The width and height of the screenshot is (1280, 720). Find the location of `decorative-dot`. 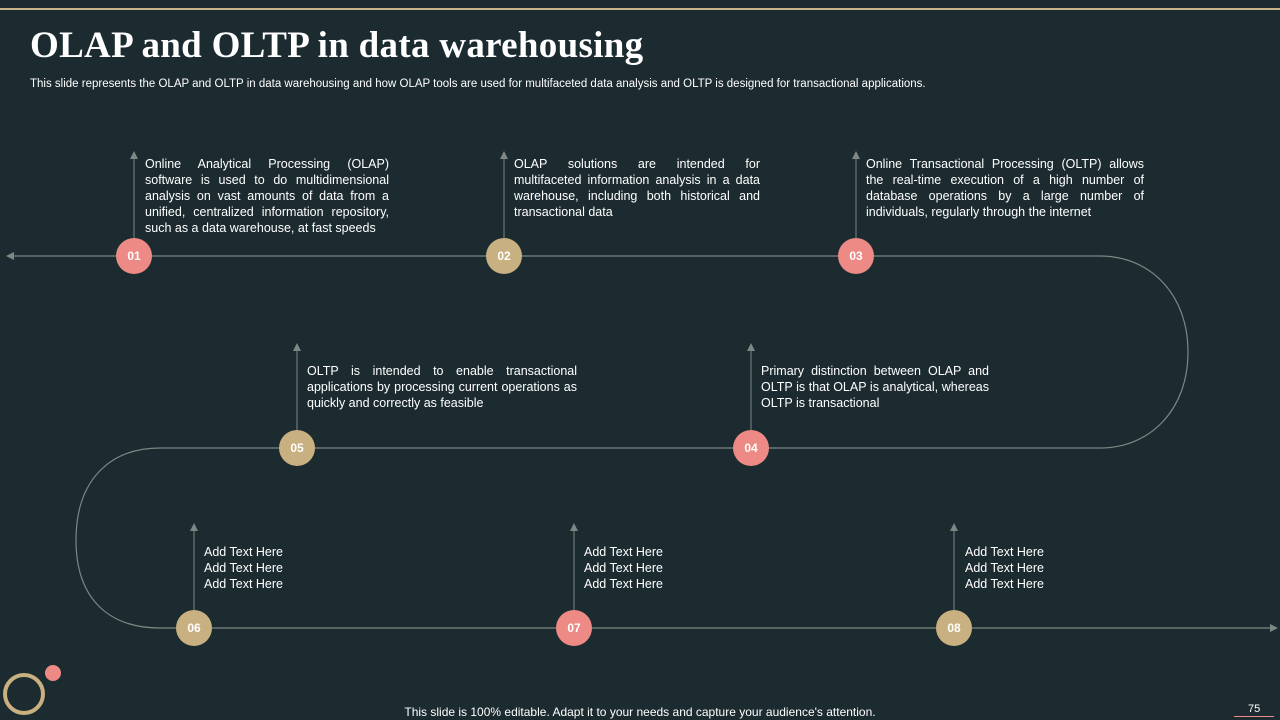

decorative-dot is located at coordinates (53, 673).